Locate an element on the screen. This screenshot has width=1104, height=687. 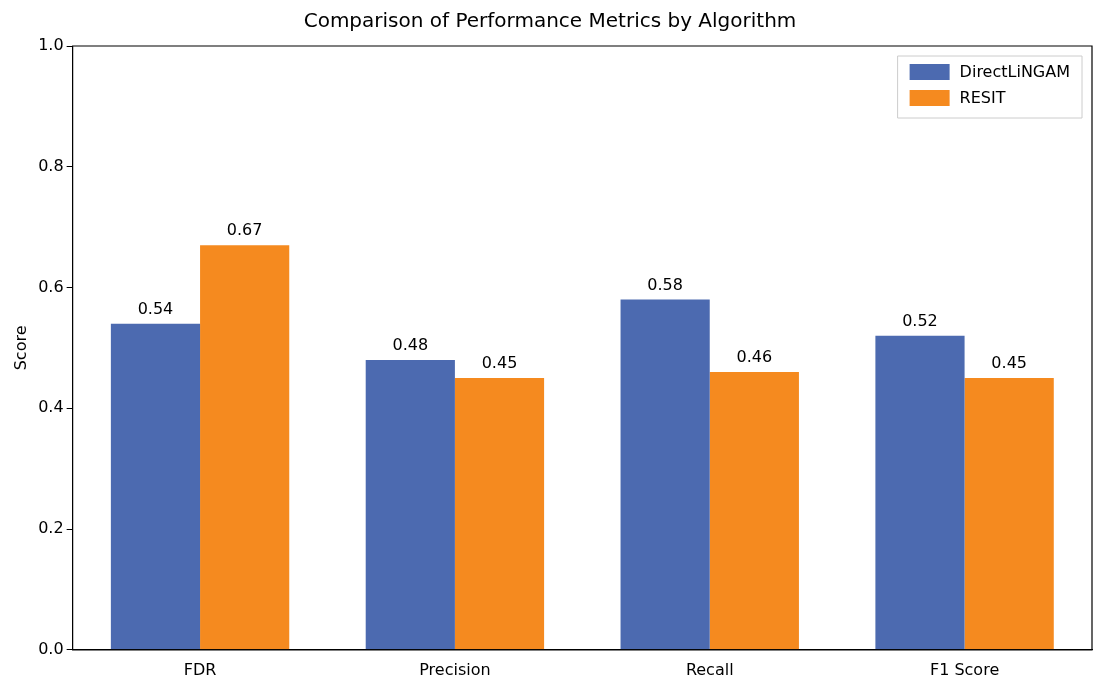
y-tick-label: 1.0 is located at coordinates (51, 45).